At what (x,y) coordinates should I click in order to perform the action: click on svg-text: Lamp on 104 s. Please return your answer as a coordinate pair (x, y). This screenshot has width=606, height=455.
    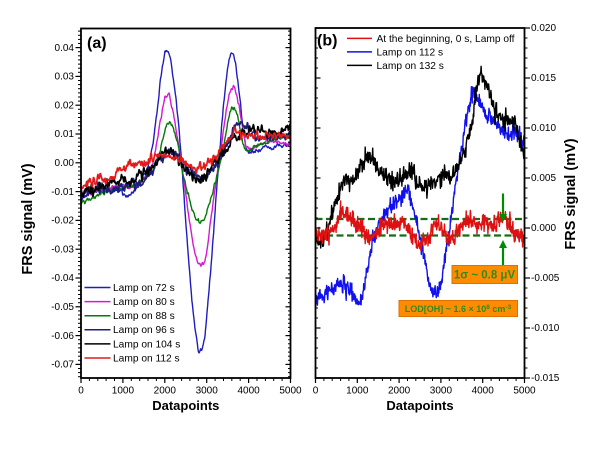
    Looking at the image, I should click on (146, 344).